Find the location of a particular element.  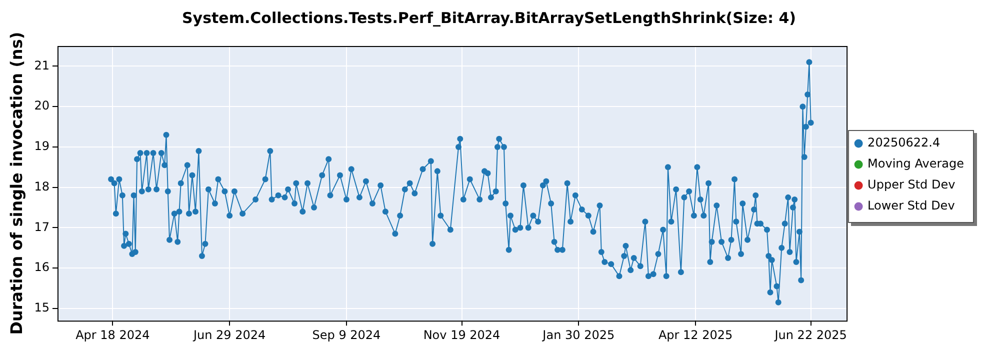

legend-label: 20250622.4 is located at coordinates (904, 143).